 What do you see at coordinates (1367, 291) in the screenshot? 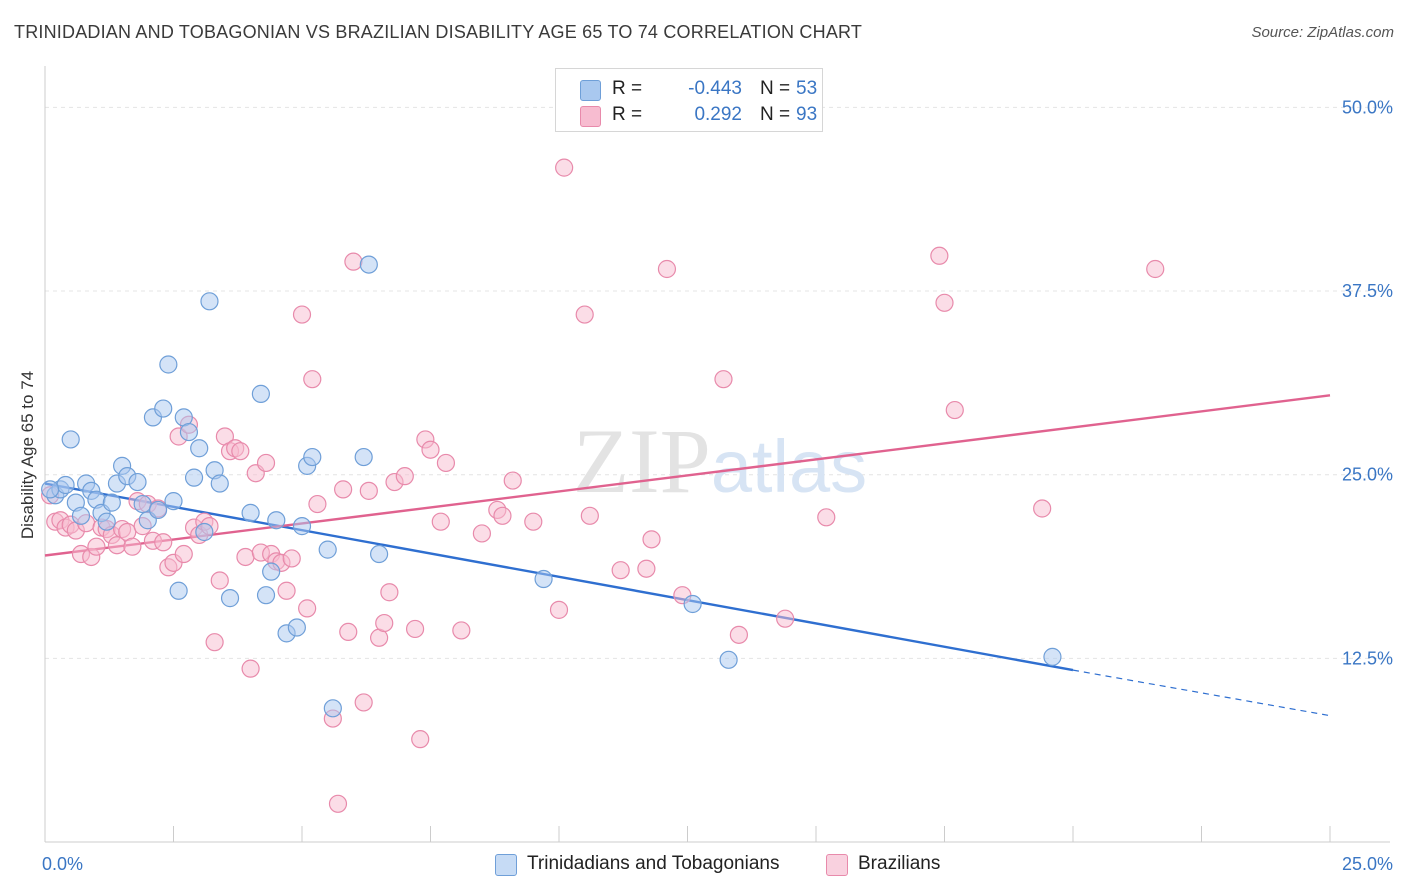
I see `y-tick-label: 37.5%` at bounding box center [1367, 291].